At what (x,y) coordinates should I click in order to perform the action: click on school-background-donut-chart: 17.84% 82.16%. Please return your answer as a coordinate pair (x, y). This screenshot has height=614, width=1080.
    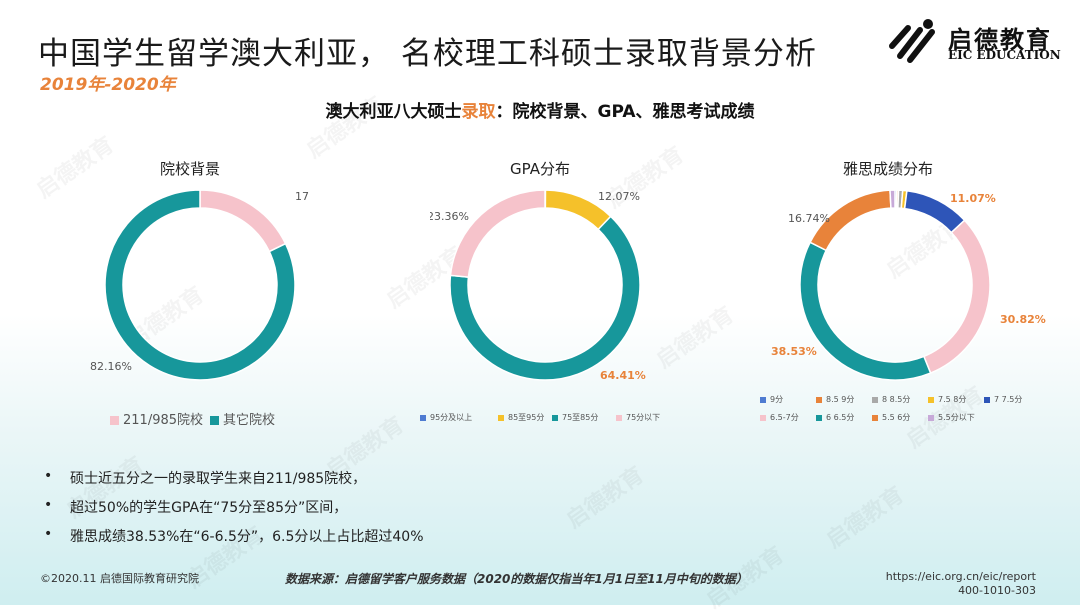
    Looking at the image, I should click on (200, 290).